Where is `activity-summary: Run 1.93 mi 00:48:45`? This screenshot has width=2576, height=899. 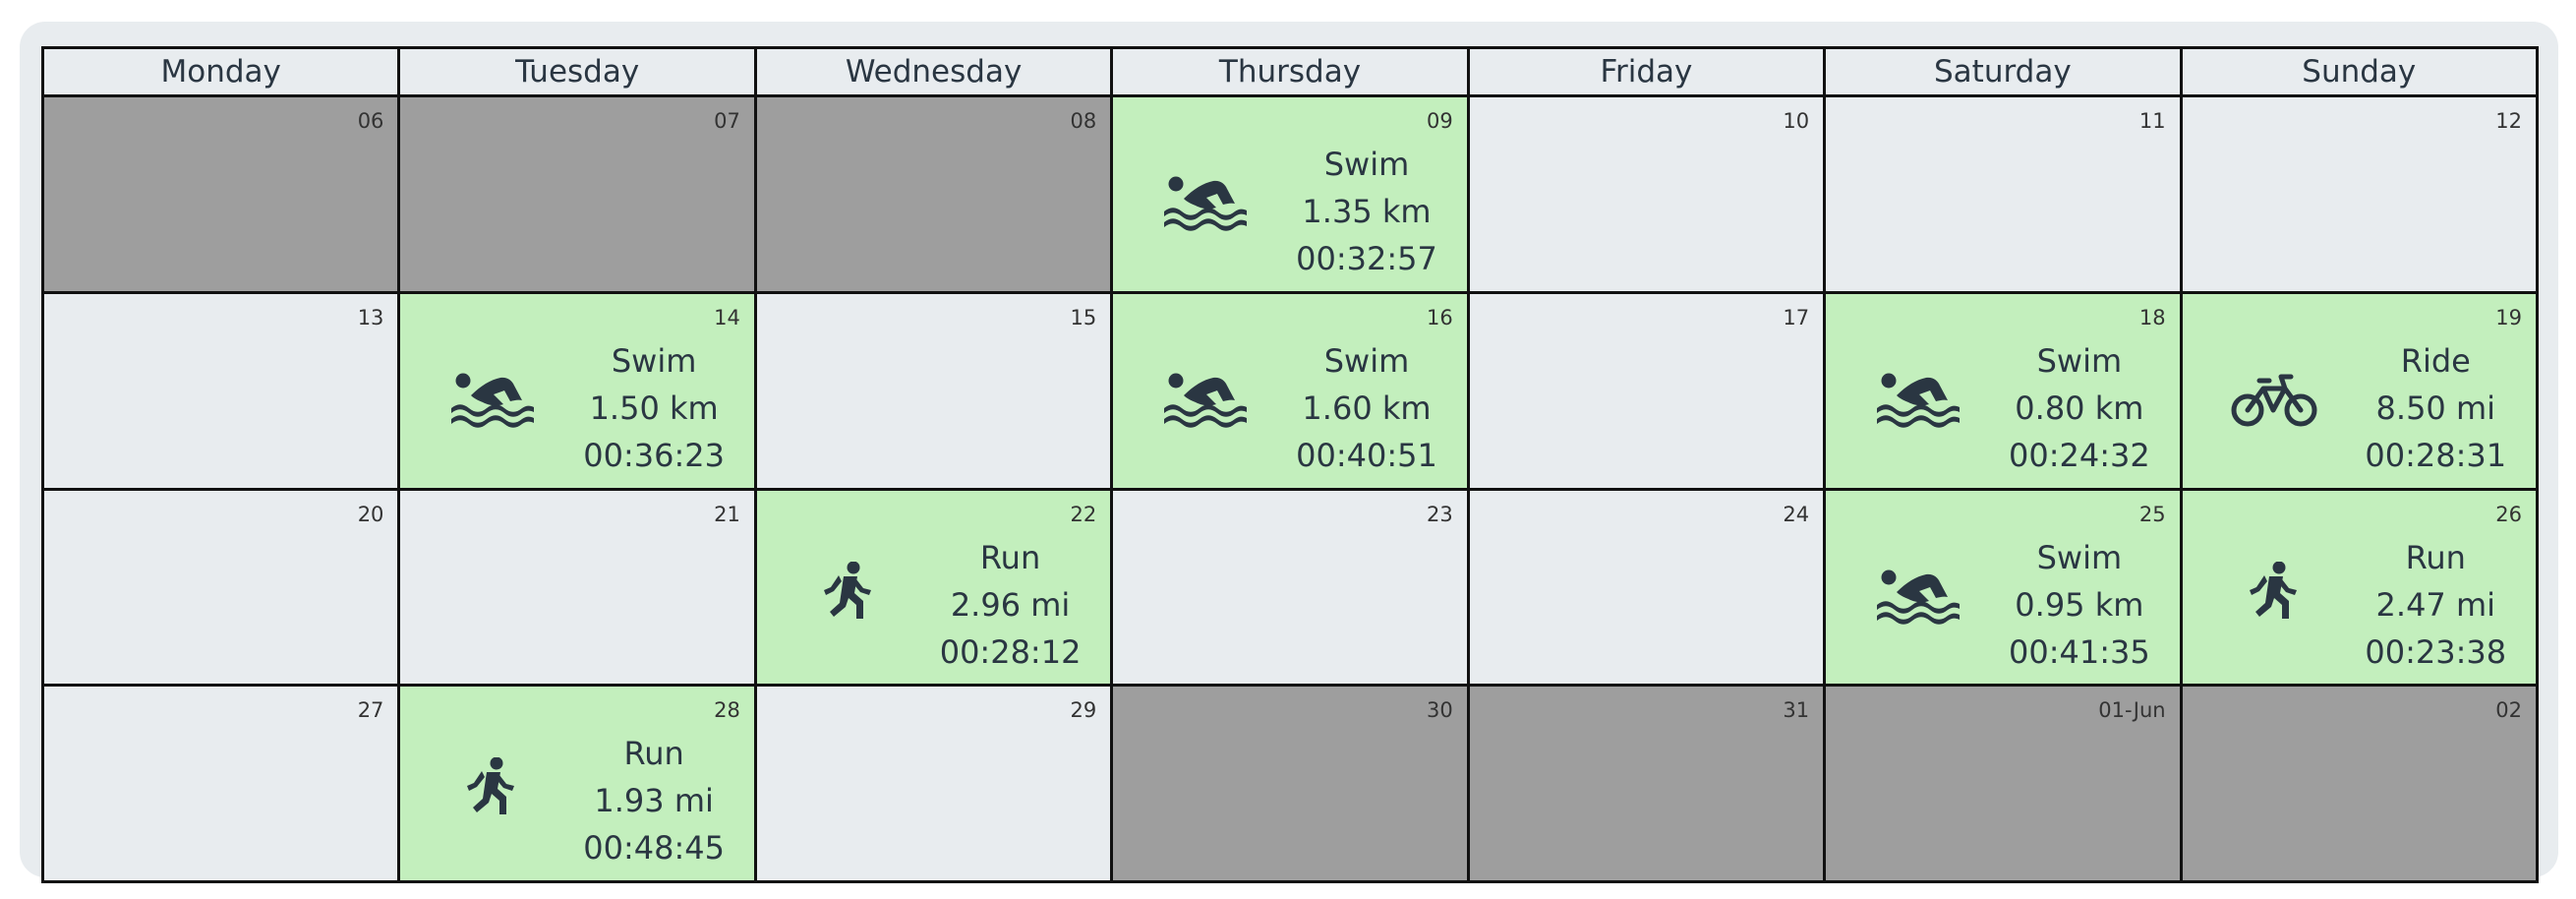
activity-summary: Run 1.93 mi 00:48:45 is located at coordinates (653, 800).